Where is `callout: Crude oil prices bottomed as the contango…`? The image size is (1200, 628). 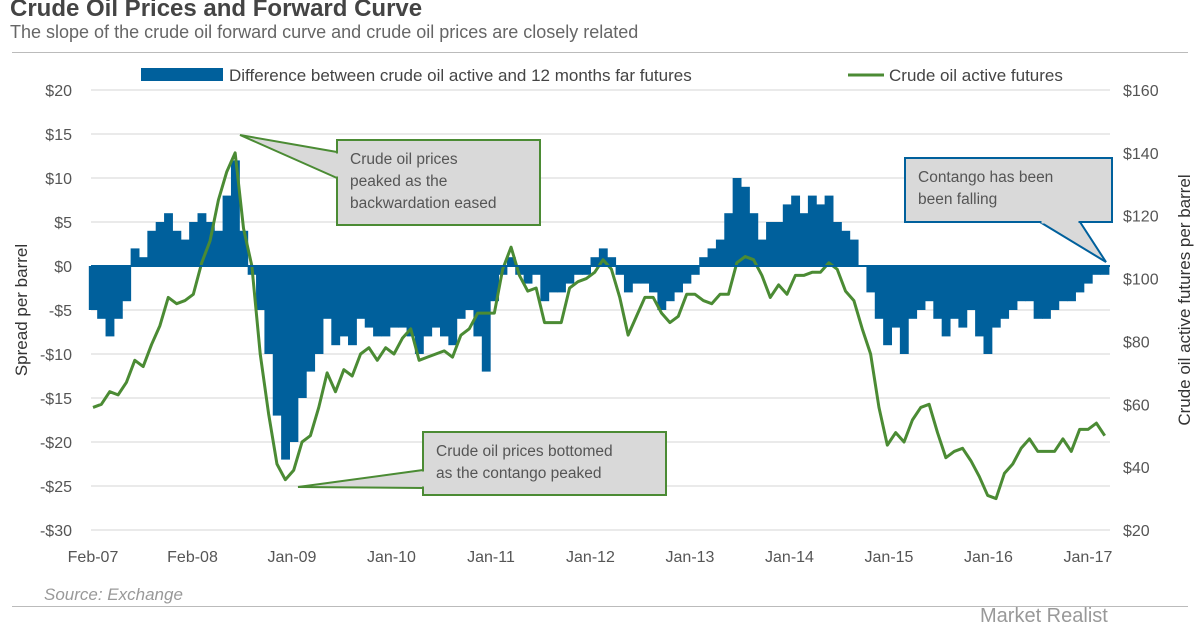
callout: Crude oil prices bottomed as the contango… is located at coordinates (482, 463).